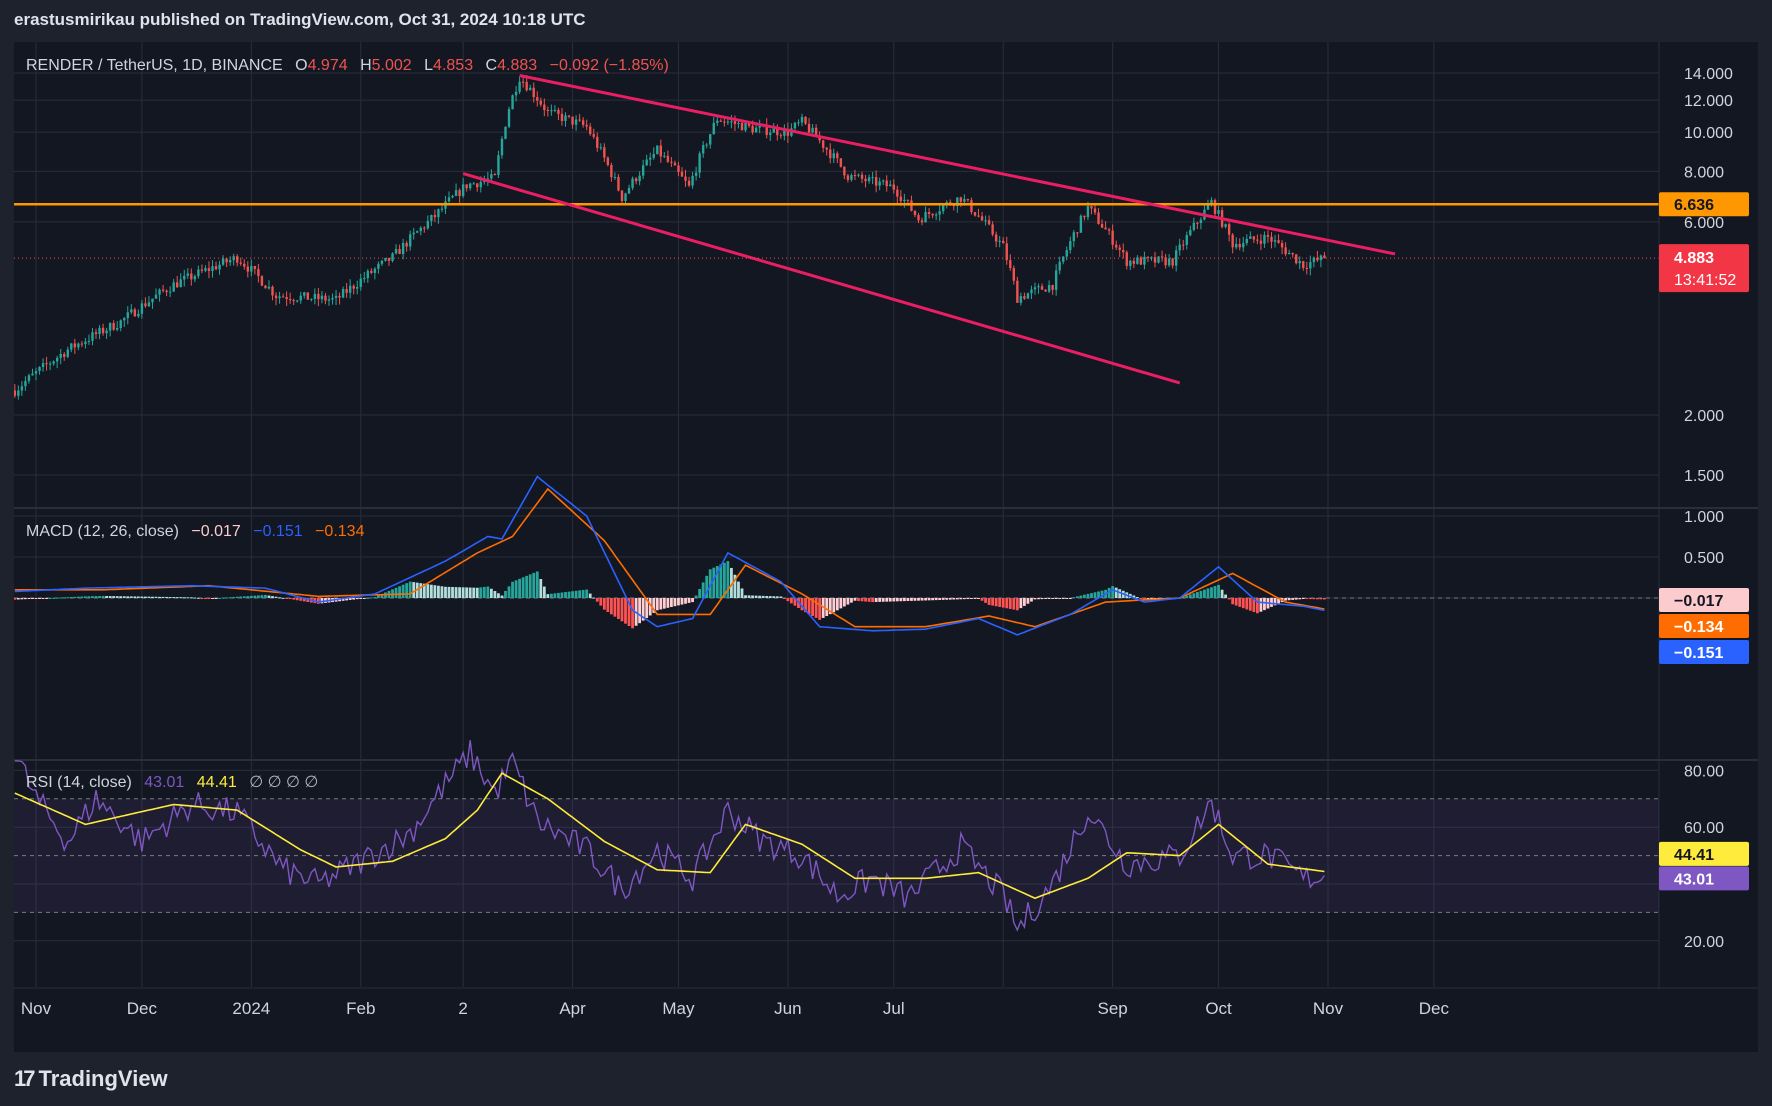 This screenshot has height=1106, width=1772. What do you see at coordinates (1704, 204) in the screenshot?
I see `level-badge-bg` at bounding box center [1704, 204].